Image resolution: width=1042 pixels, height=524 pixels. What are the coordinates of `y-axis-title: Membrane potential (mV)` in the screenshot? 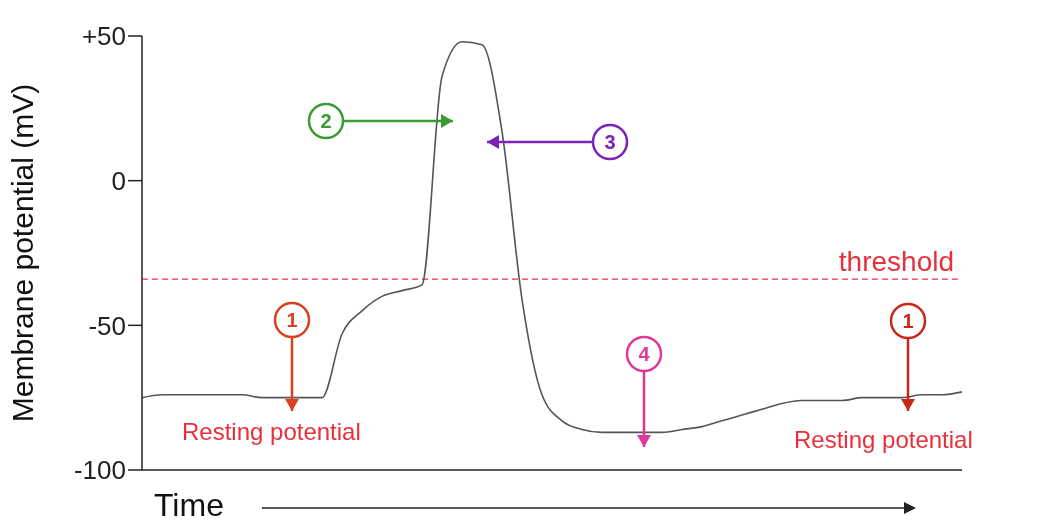 It's located at (22, 253).